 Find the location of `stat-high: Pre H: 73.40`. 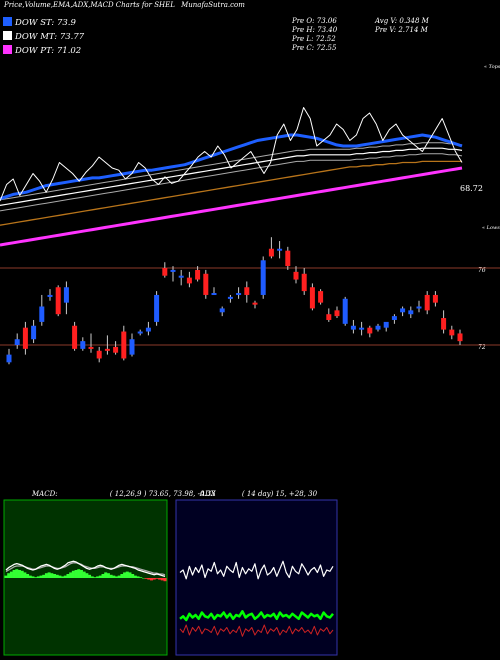

stat-high: Pre H: 73.40 is located at coordinates (315, 30).